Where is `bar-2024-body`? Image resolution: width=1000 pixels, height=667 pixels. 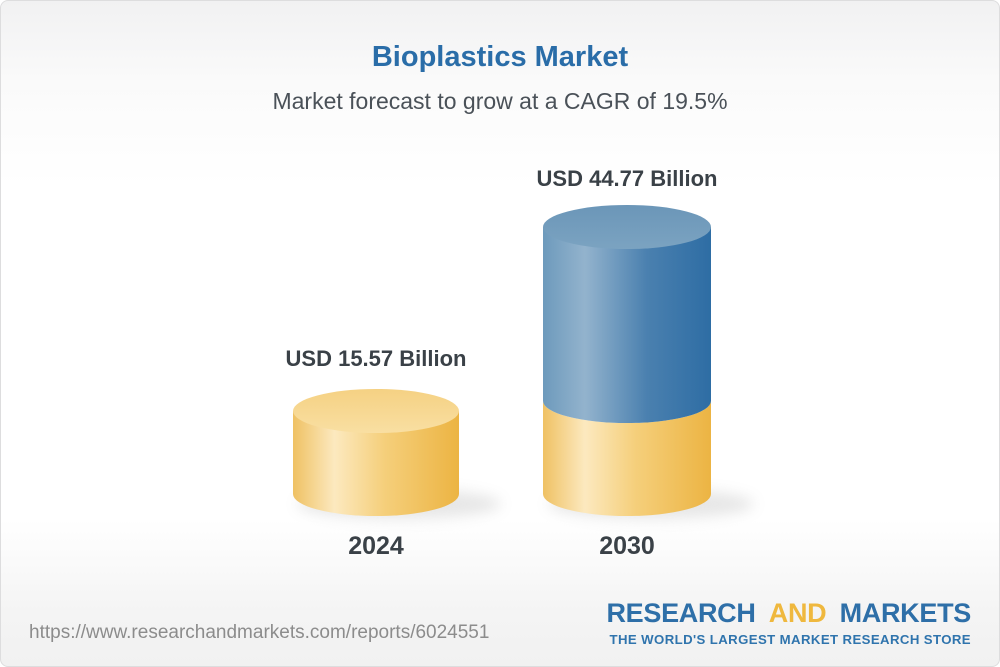
bar-2024-body is located at coordinates (376, 463).